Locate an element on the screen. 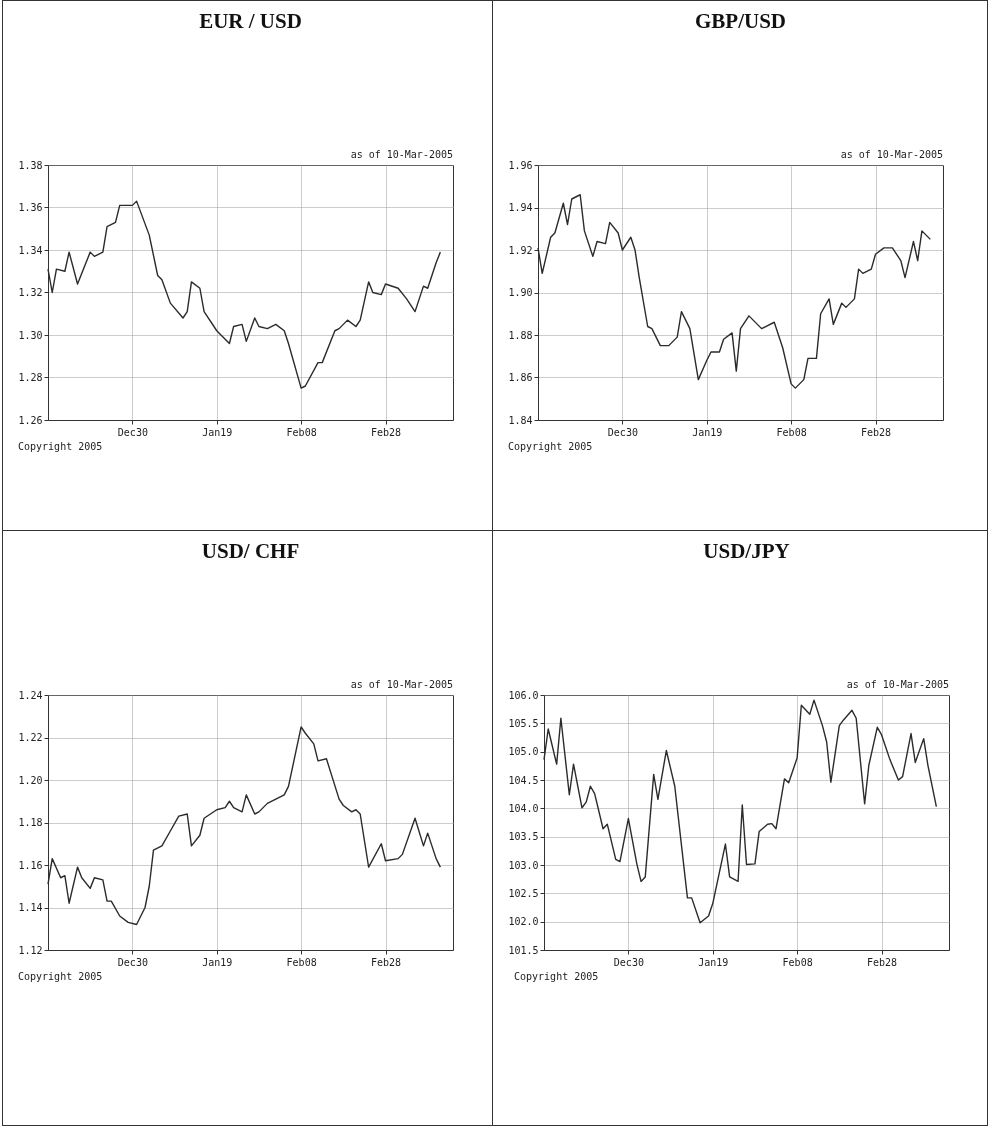 This screenshot has width=989, height=1128. y-tick-label: 102.0 is located at coordinates (523, 922).